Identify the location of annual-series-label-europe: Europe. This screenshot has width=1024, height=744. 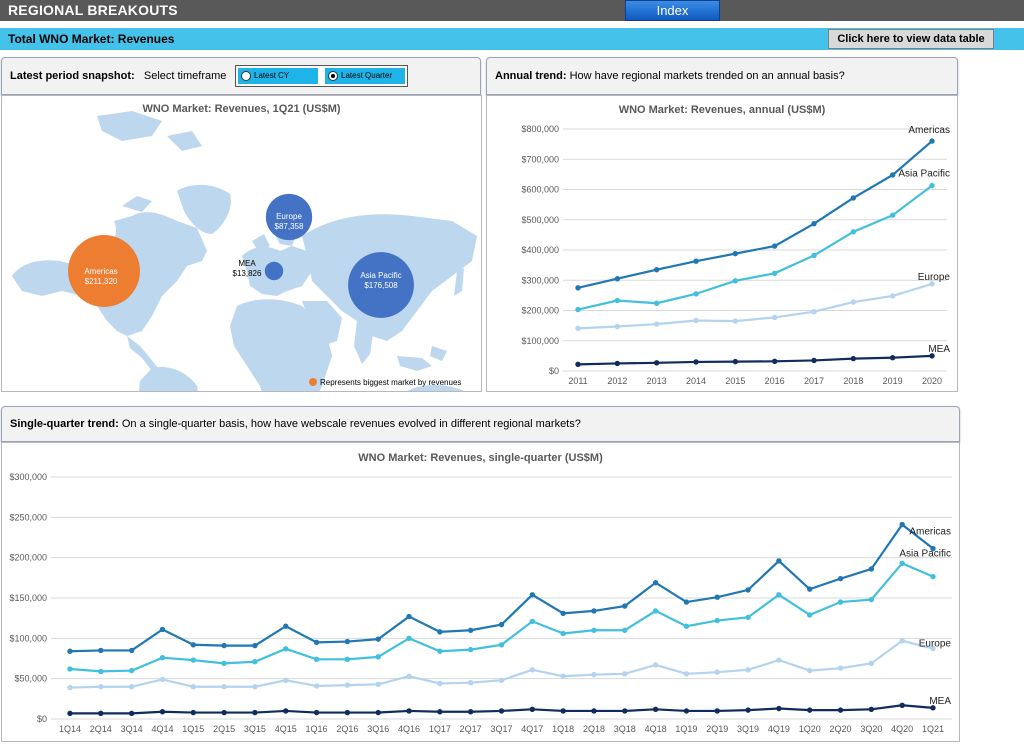
(934, 277).